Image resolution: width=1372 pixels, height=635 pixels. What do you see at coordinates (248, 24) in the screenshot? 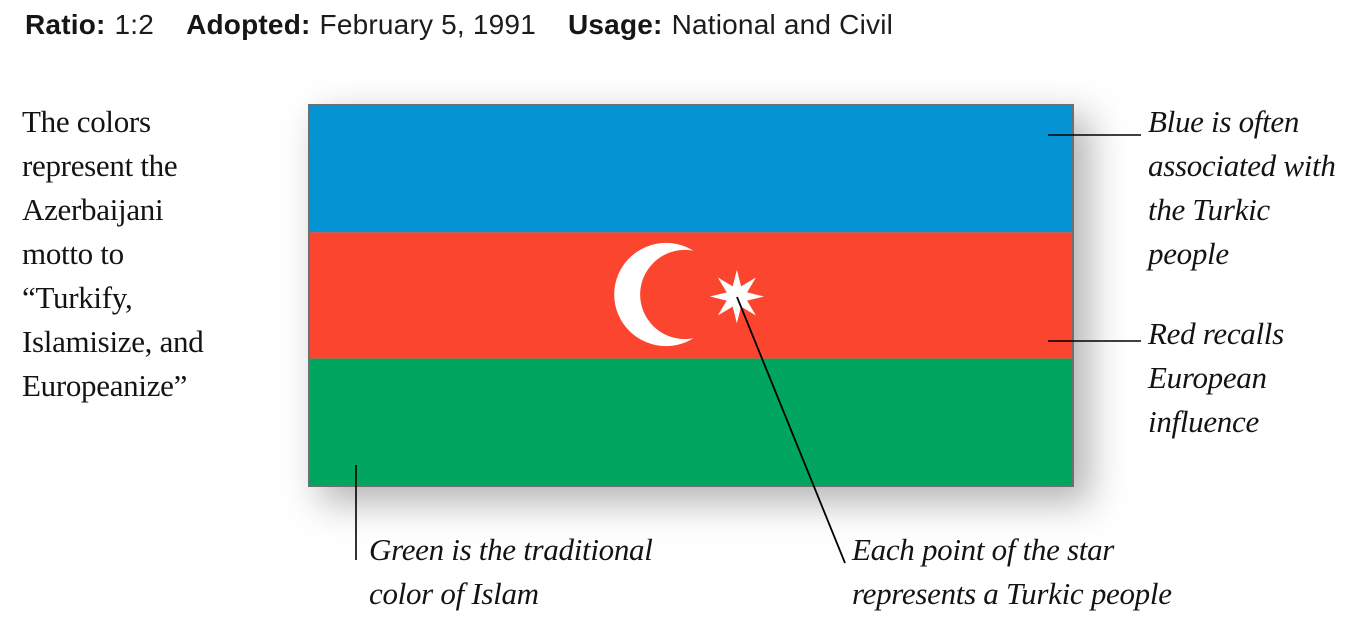
I see `adopted-label: Adopted:` at bounding box center [248, 24].